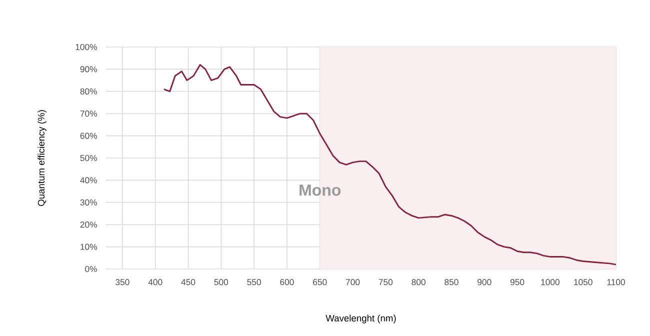 This screenshot has height=336, width=650. What do you see at coordinates (385, 282) in the screenshot?
I see `x-tick-label: 750` at bounding box center [385, 282].